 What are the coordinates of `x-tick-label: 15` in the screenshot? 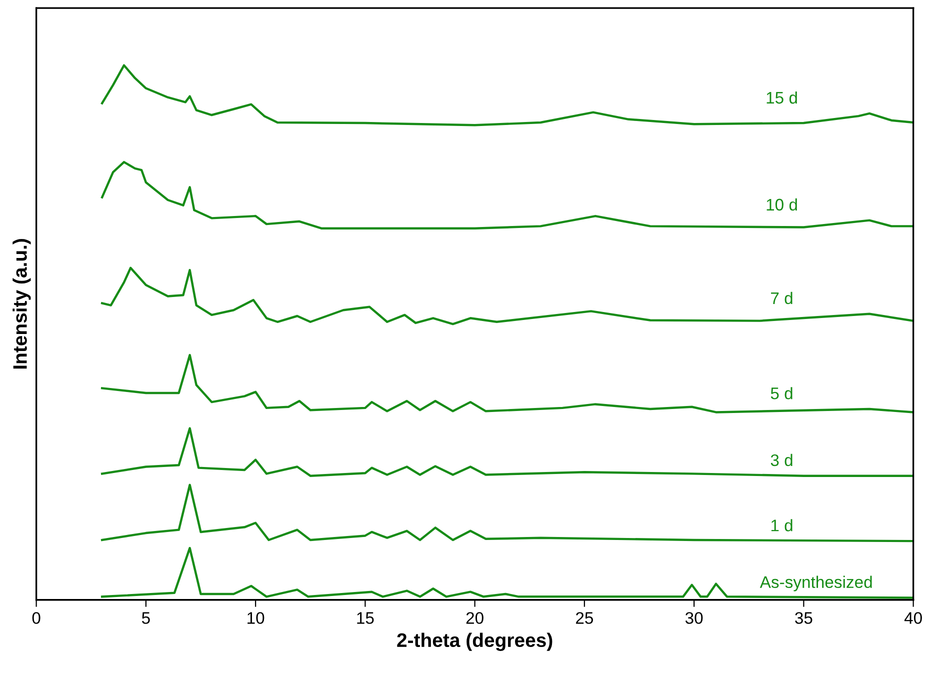 It's located at (365, 618).